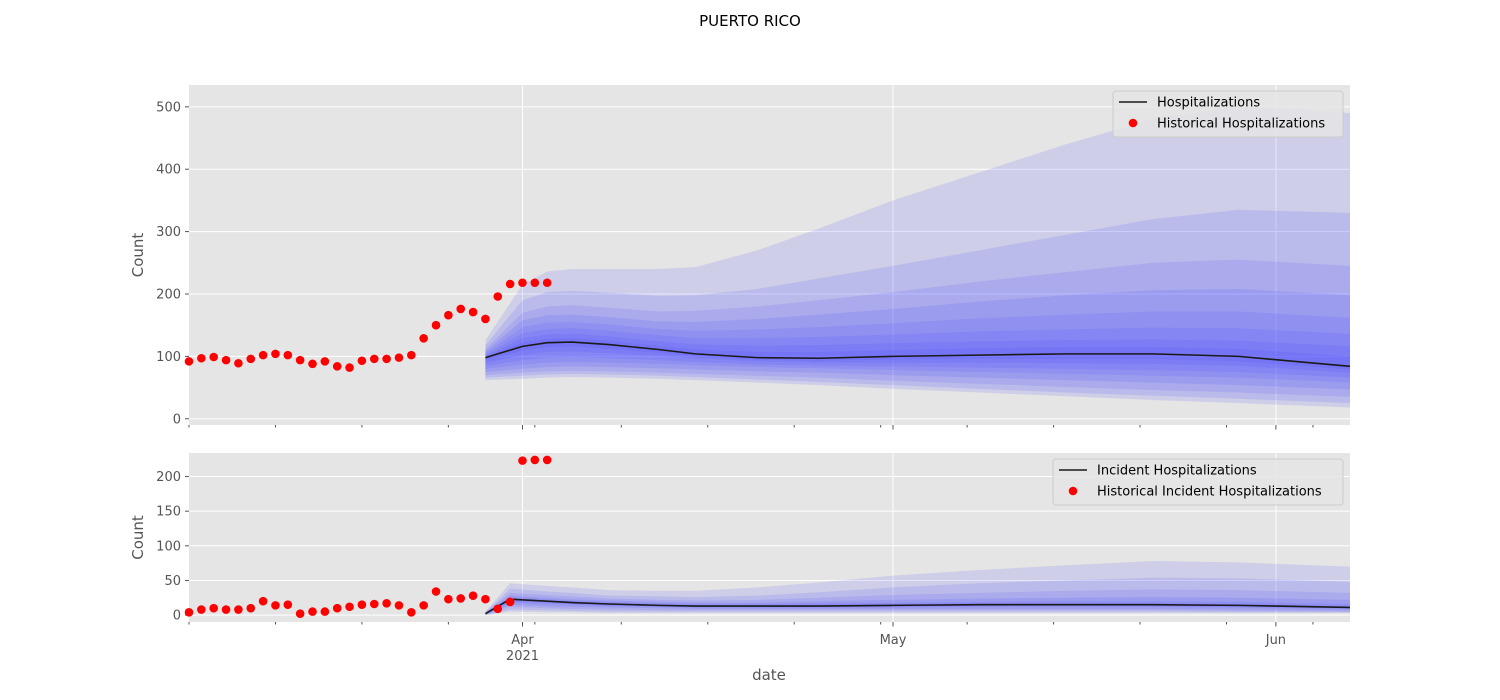  I want to click on legend-entry-historical: Historical Hospitalizations, so click(1241, 124).